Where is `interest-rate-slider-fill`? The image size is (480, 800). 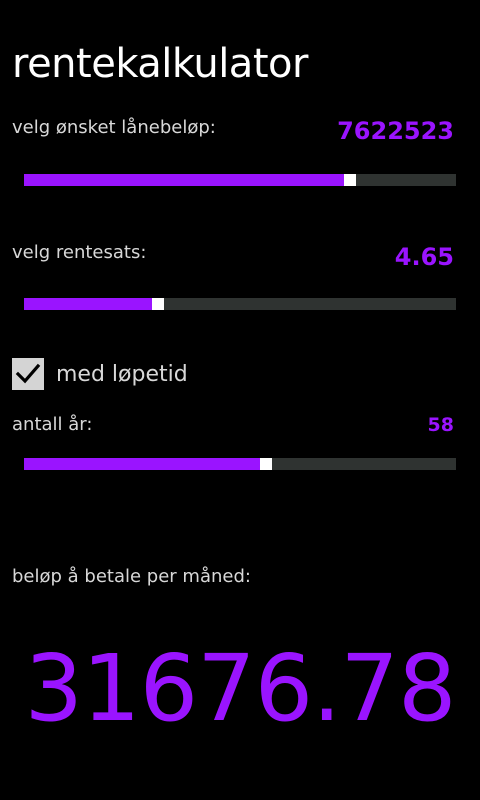
interest-rate-slider-fill is located at coordinates (91, 304).